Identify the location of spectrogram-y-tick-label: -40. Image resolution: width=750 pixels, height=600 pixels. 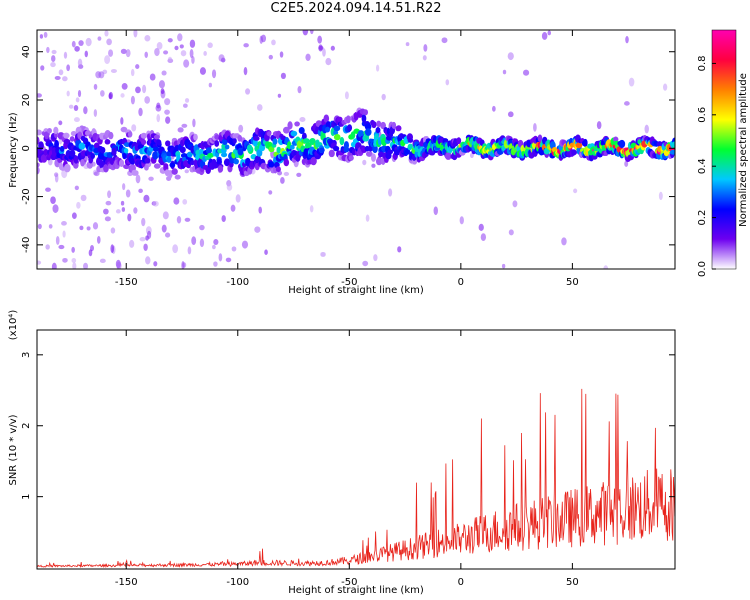
(26, 245).